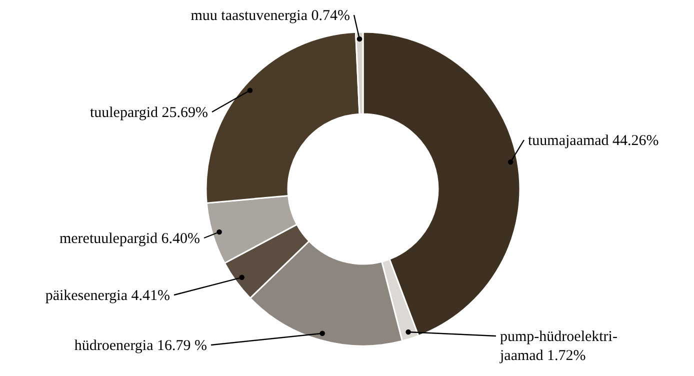  Describe the element at coordinates (149, 113) in the screenshot. I see `slice-label: tuulepargid 25.69%` at that location.